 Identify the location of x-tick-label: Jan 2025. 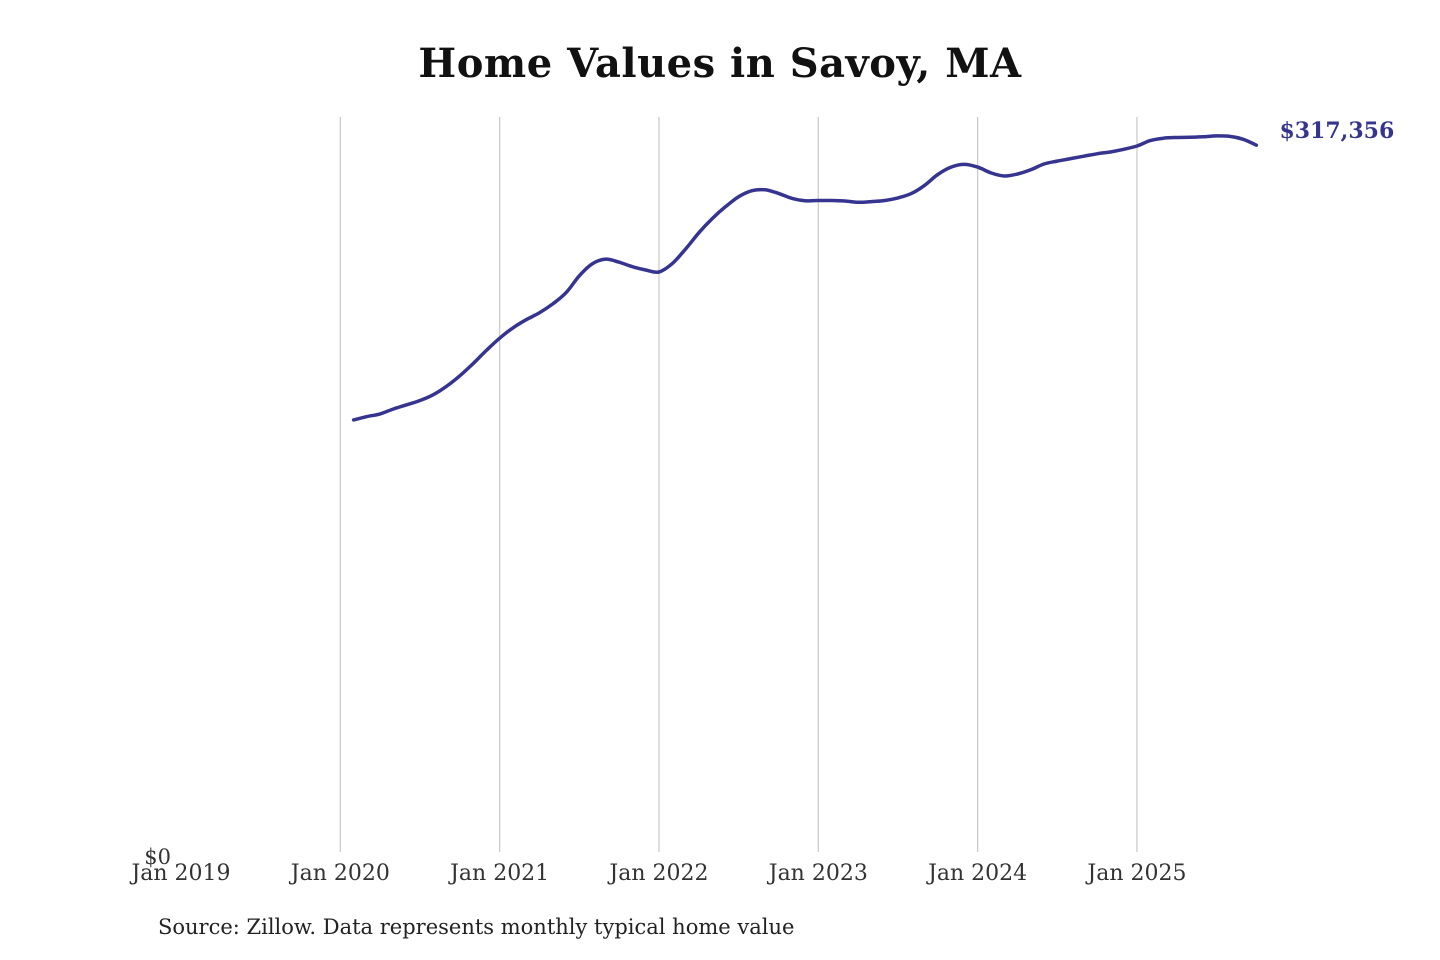
(1135, 873).